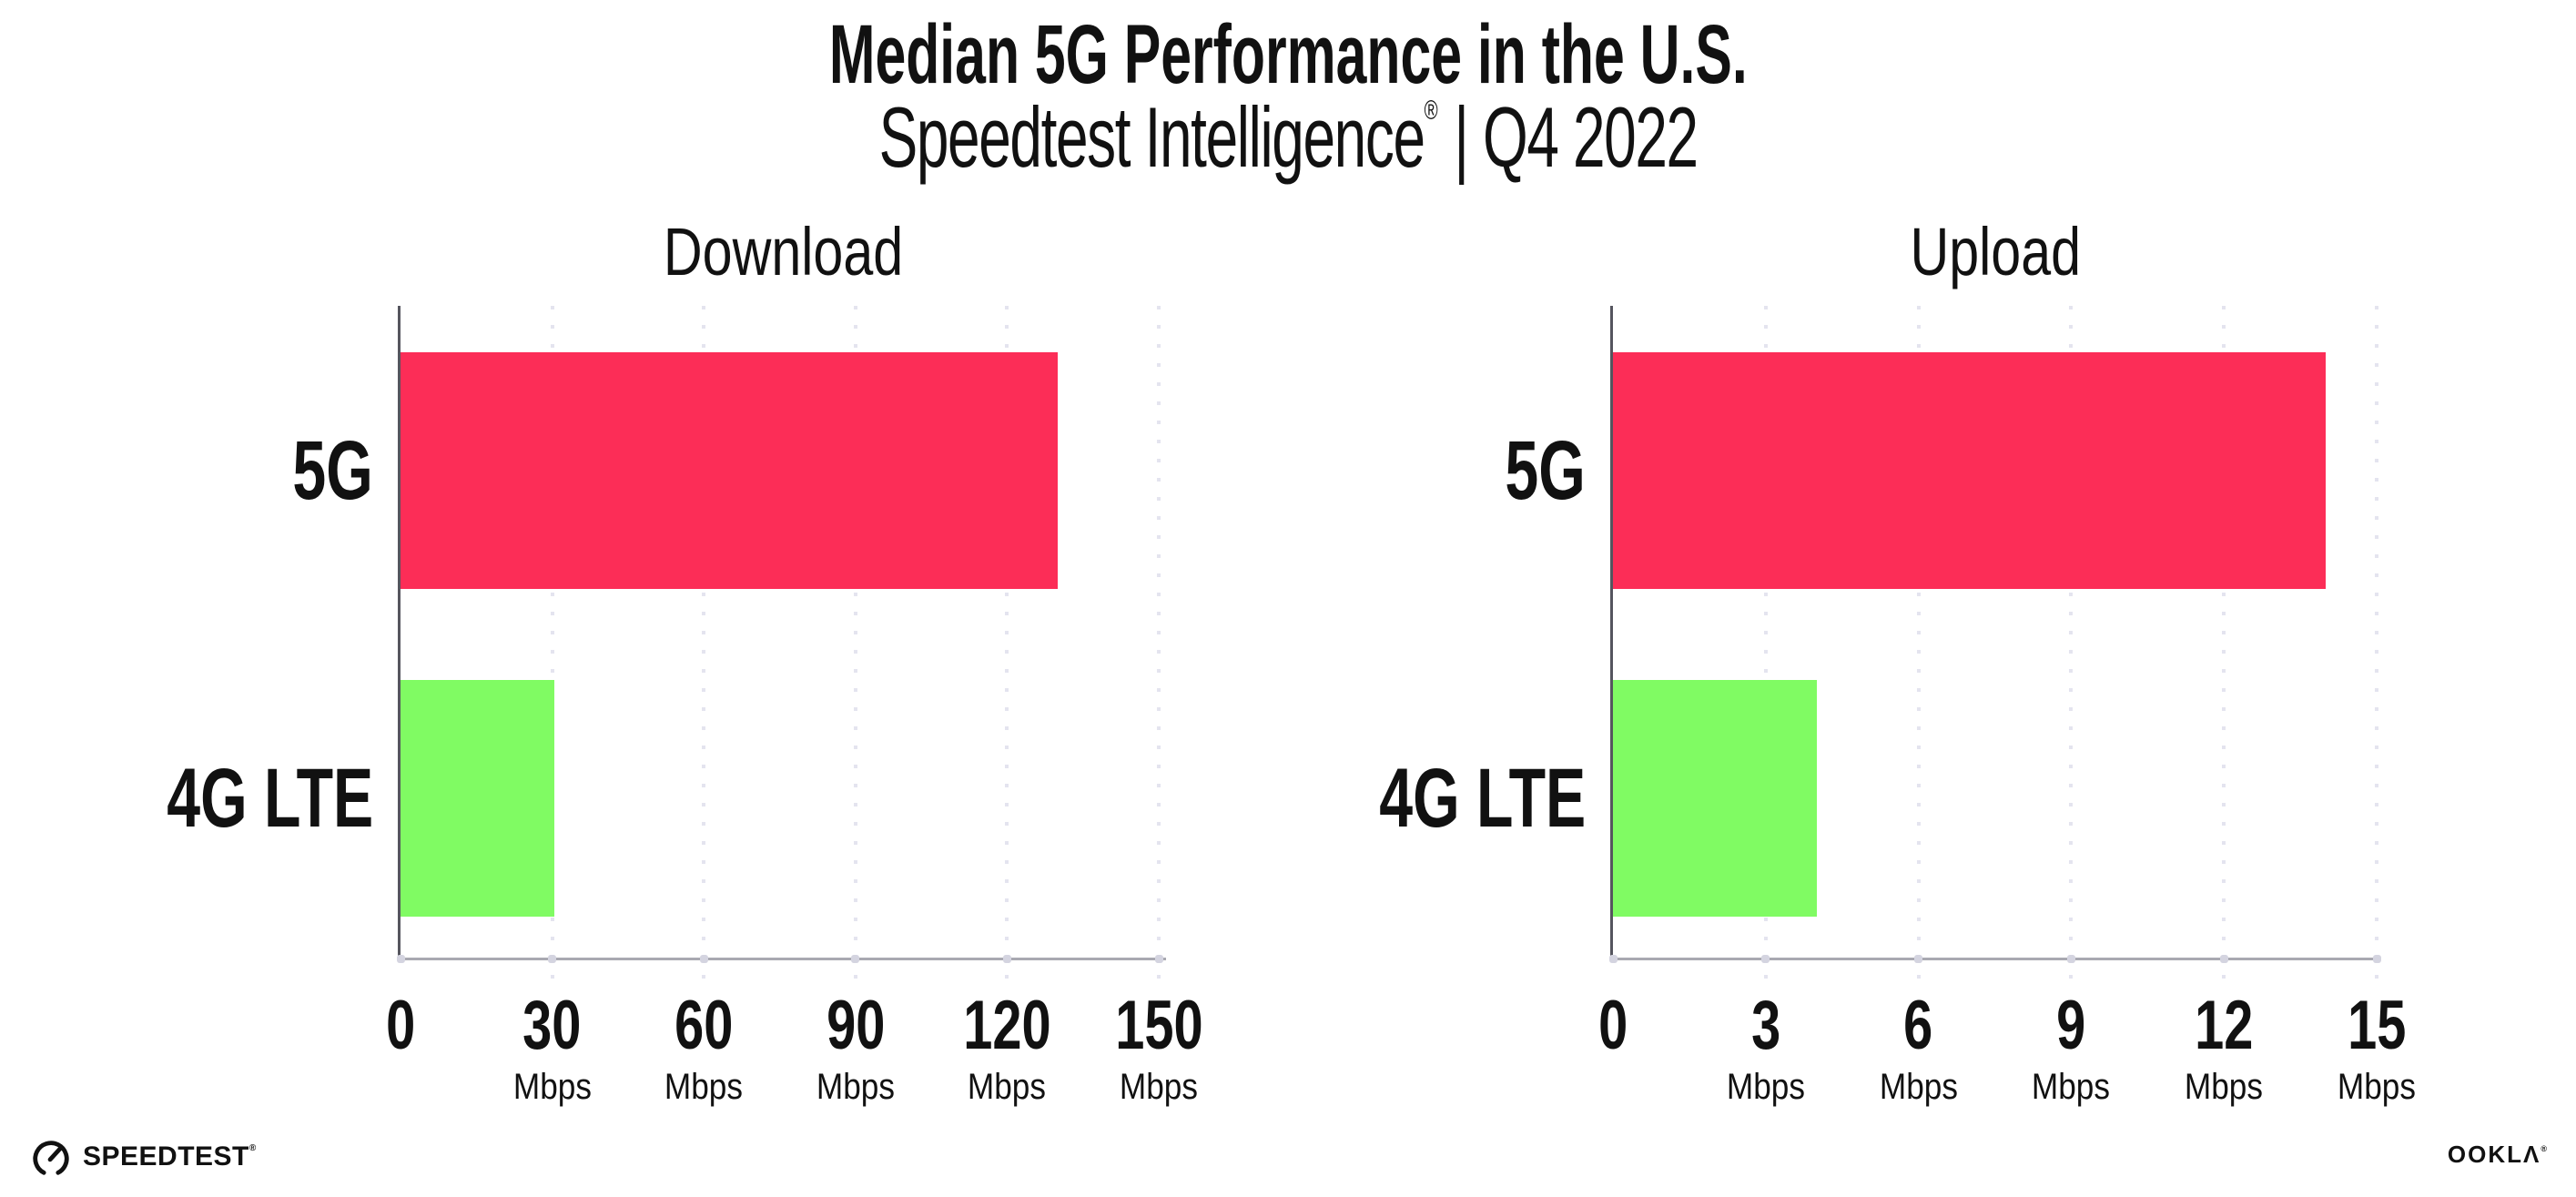  I want to click on x-tick-unit-label-30-download: Mbps, so click(552, 1087).